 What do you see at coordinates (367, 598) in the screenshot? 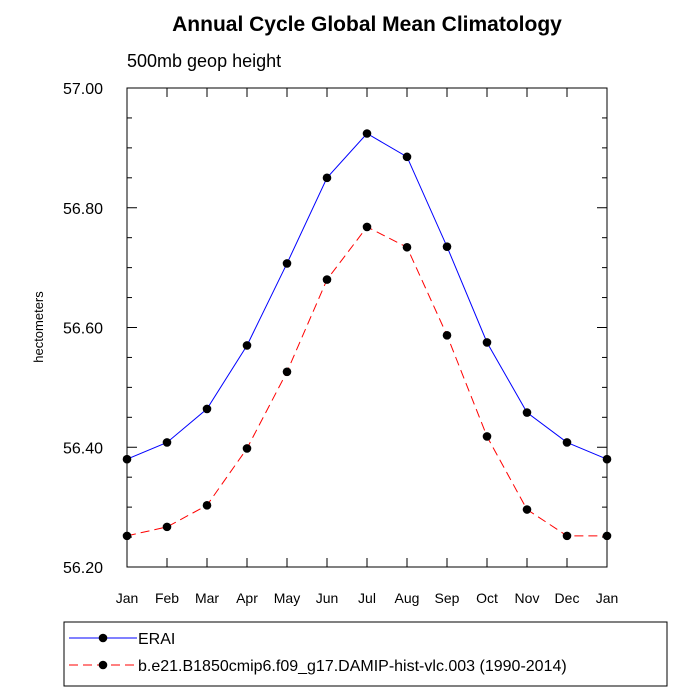
I see `x-tick-label: Jul` at bounding box center [367, 598].